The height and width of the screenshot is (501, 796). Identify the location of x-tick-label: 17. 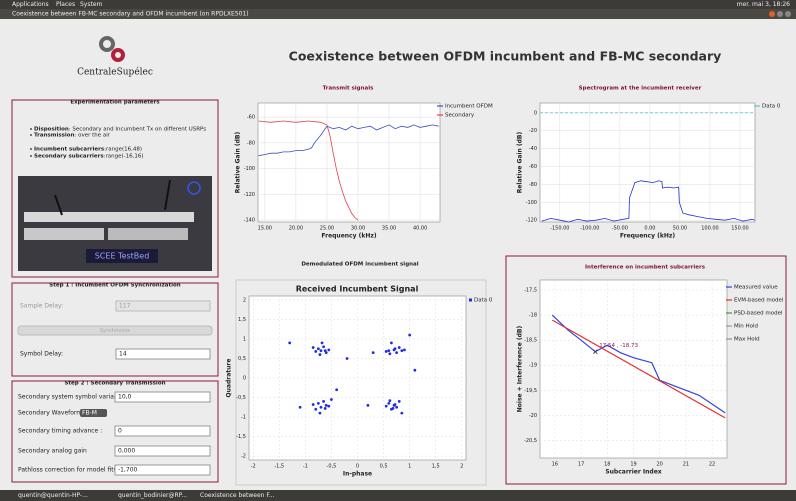
(581, 465).